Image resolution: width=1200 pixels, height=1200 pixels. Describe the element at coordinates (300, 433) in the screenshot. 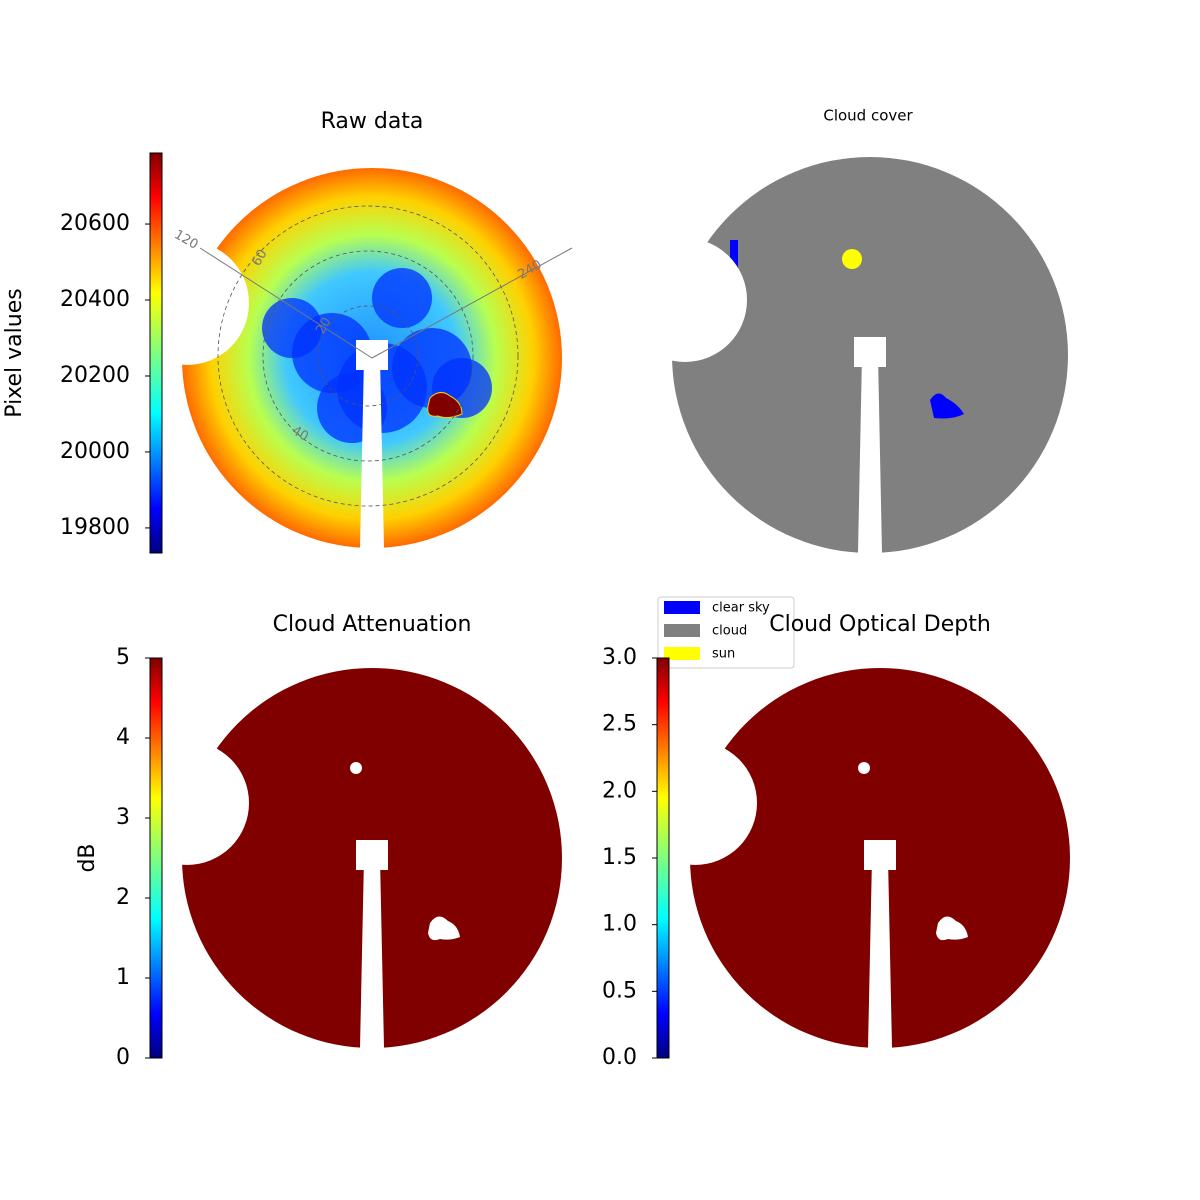

I see `polar-label: 40` at that location.